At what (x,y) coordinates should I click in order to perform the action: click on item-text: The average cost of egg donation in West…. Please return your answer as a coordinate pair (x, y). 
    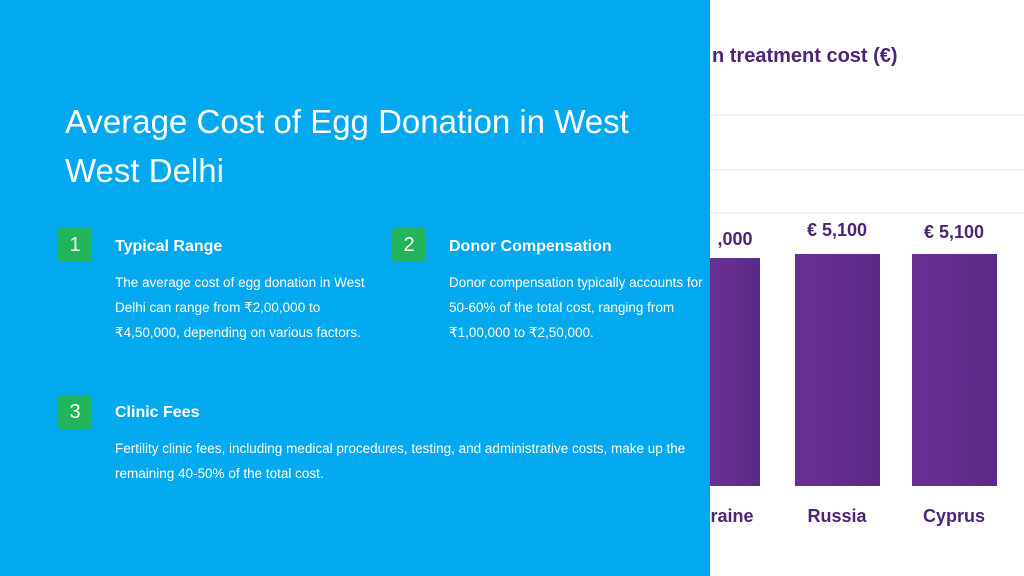
    Looking at the image, I should click on (240, 307).